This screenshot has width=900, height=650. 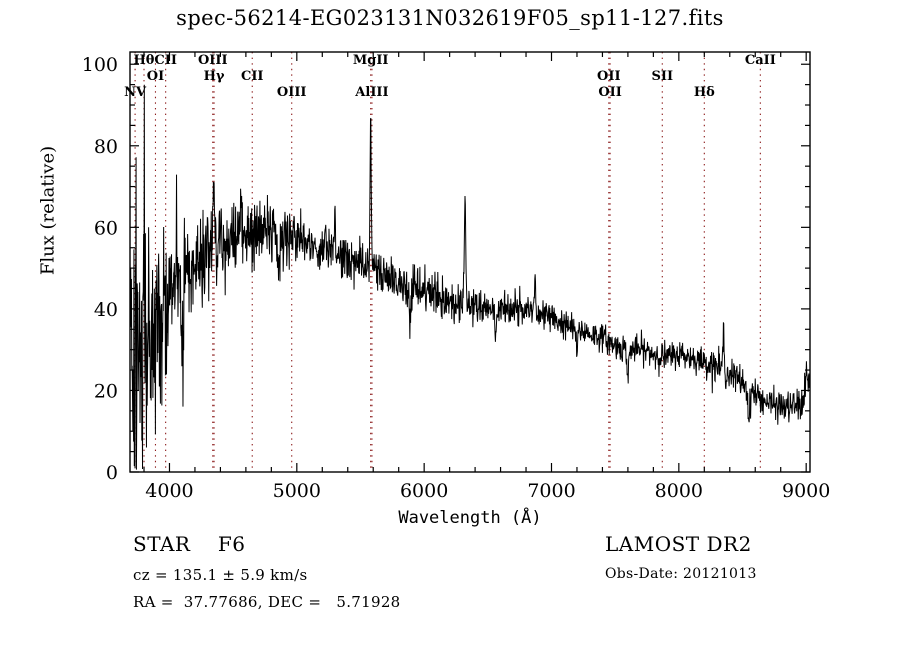 I want to click on x-tick-labels: 4000 5000 6000 7000 8000 9000, so click(x=487, y=491).